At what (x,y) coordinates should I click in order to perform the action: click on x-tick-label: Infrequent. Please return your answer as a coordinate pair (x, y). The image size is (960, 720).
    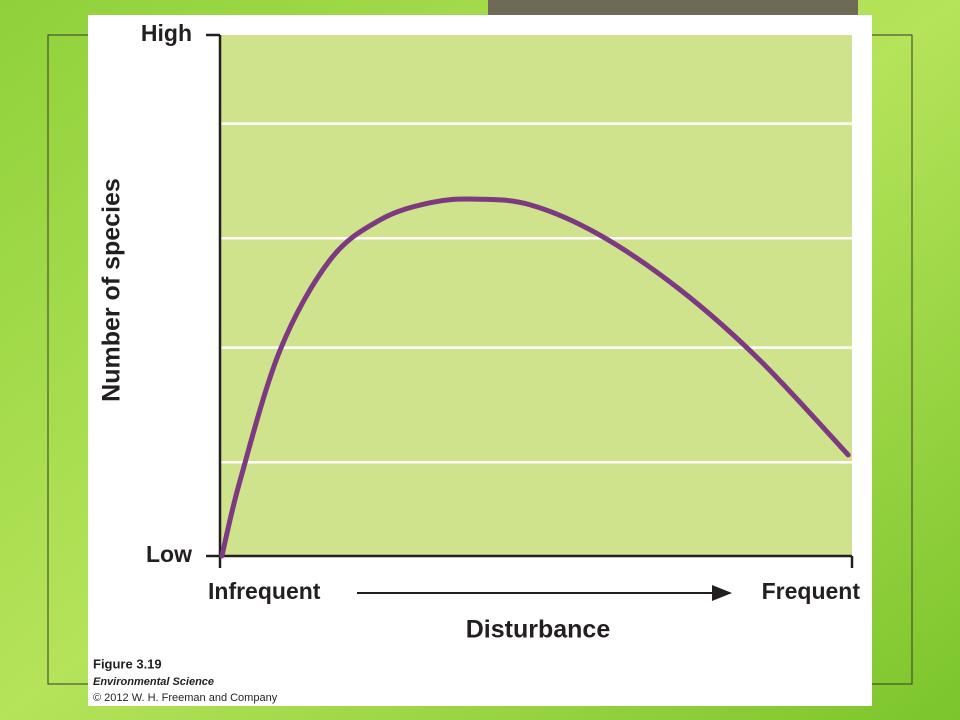
    Looking at the image, I should click on (264, 591).